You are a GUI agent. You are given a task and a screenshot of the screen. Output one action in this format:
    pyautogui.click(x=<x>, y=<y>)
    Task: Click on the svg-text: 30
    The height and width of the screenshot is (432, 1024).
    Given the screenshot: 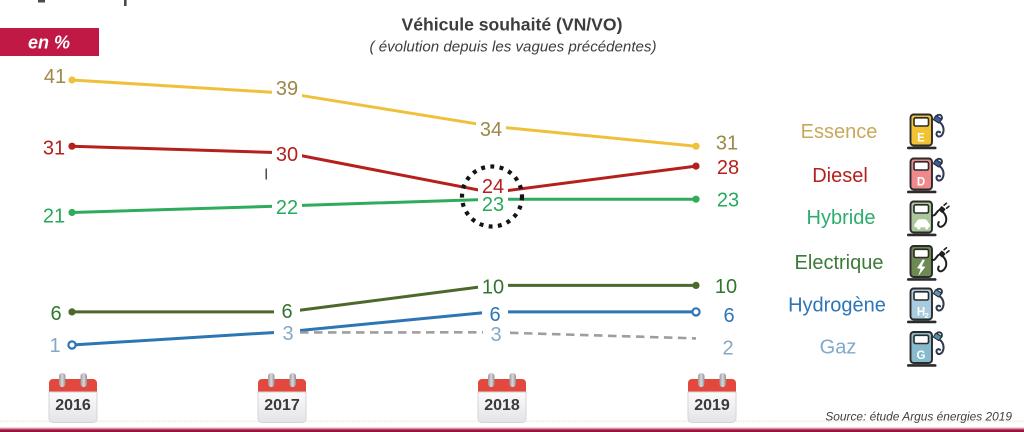 What is the action you would take?
    pyautogui.click(x=287, y=155)
    